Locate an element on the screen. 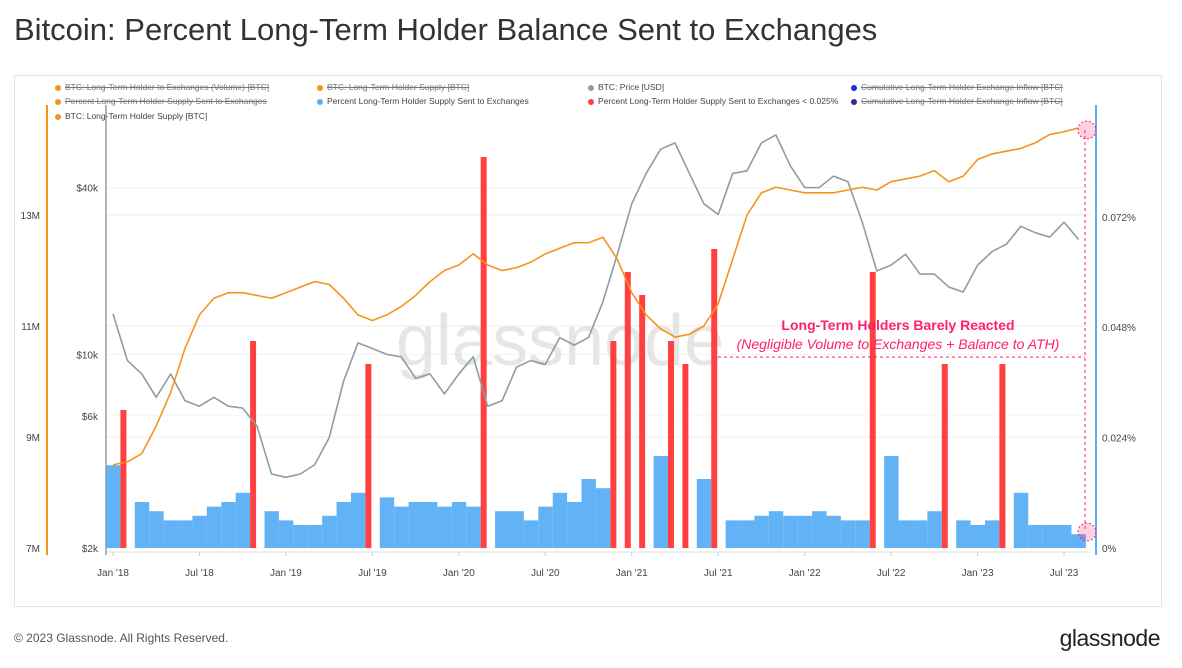  left-axis-tick: 11M is located at coordinates (30, 327).